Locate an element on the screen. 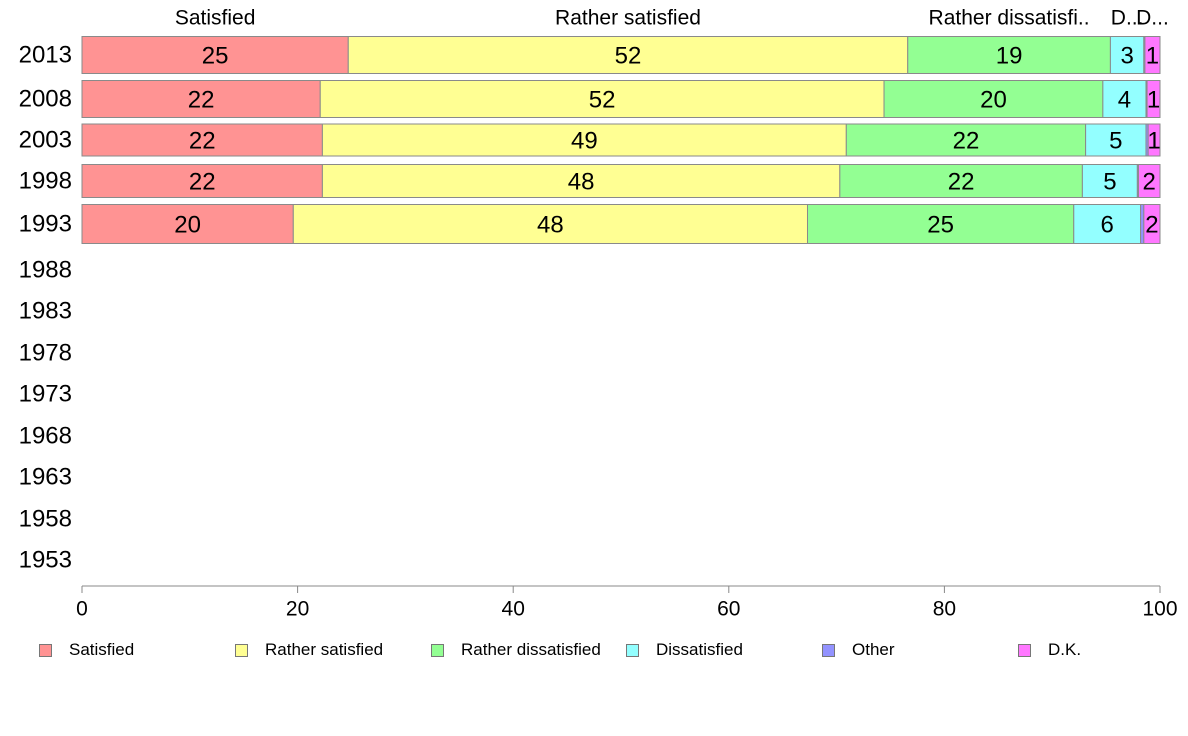  x-tick-label: 20 is located at coordinates (297, 609).